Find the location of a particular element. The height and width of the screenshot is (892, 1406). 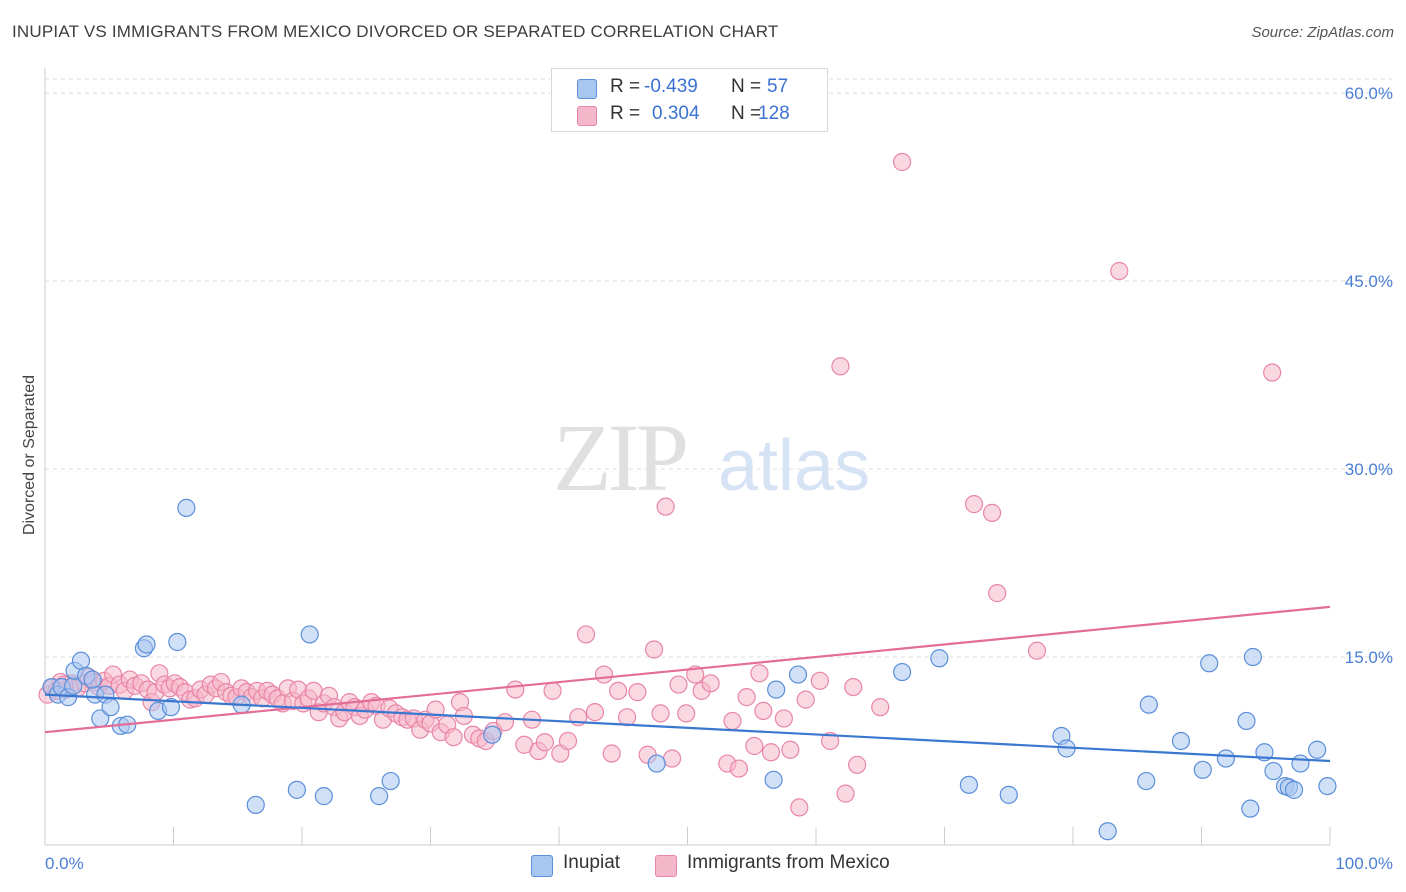

x-tick-label: 0.0% is located at coordinates (64, 863).